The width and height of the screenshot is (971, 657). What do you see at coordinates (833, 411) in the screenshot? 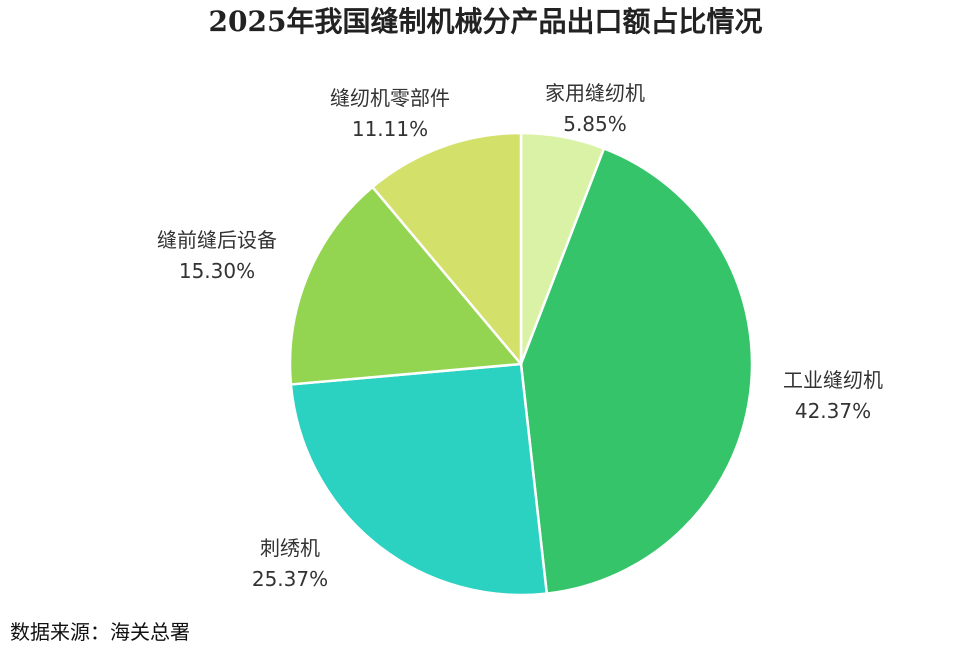
I see `slice-value-label: 42.37%` at bounding box center [833, 411].